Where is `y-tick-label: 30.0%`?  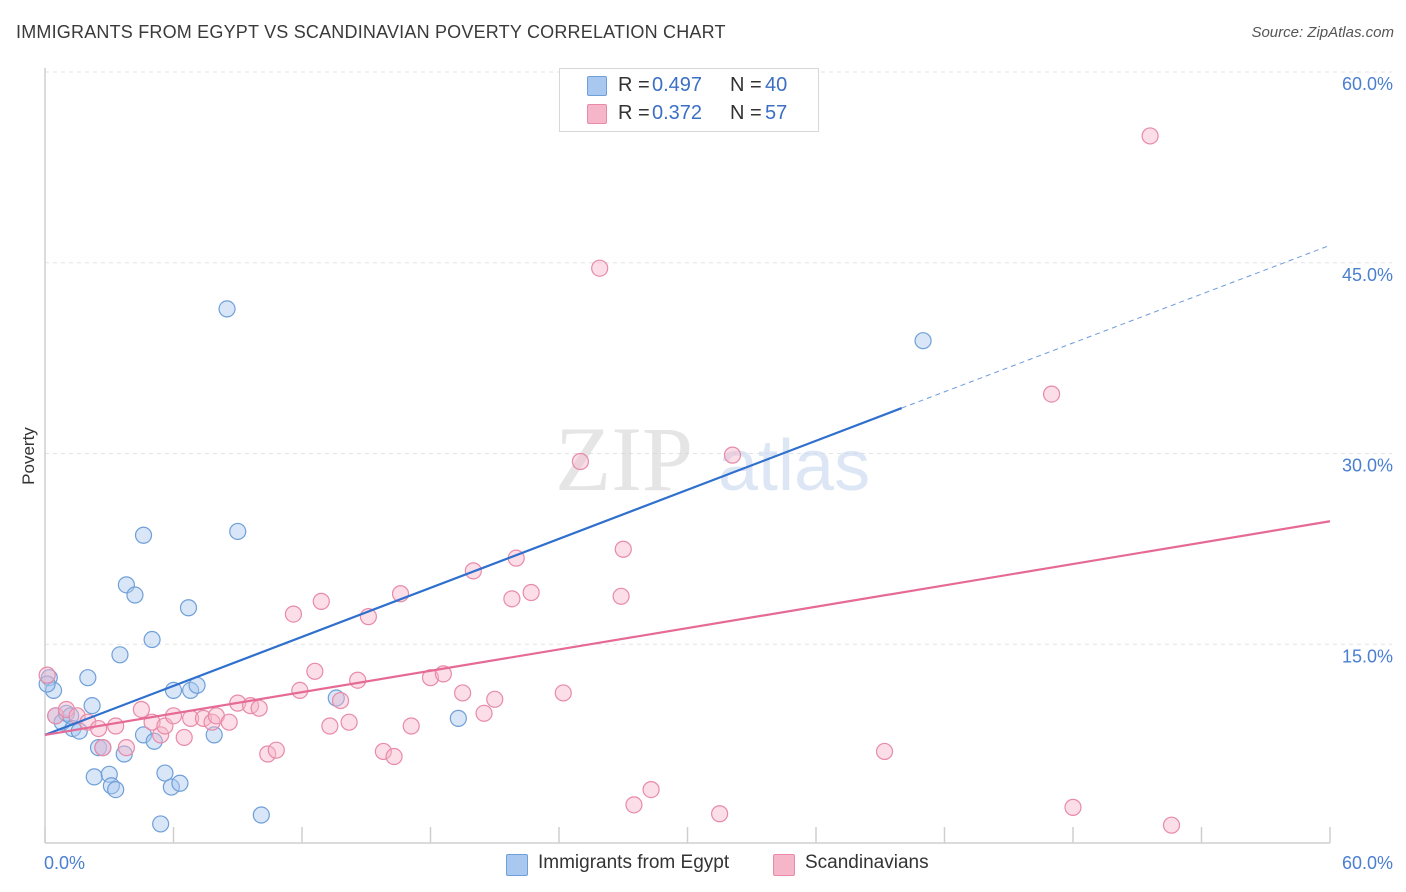 y-tick-label: 30.0% is located at coordinates (1367, 466).